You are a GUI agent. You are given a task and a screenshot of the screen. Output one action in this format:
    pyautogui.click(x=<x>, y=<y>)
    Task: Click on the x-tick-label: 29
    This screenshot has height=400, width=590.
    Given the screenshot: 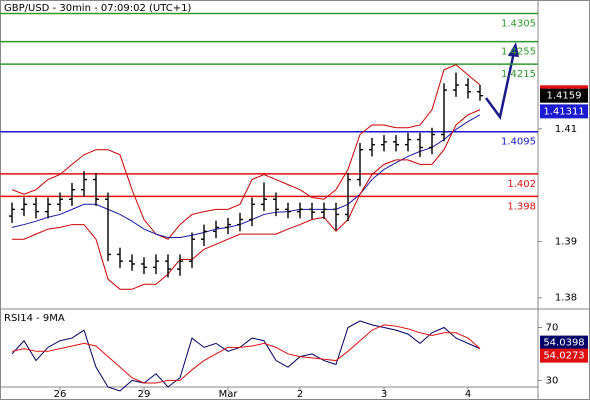 What is the action you would take?
    pyautogui.click(x=144, y=394)
    